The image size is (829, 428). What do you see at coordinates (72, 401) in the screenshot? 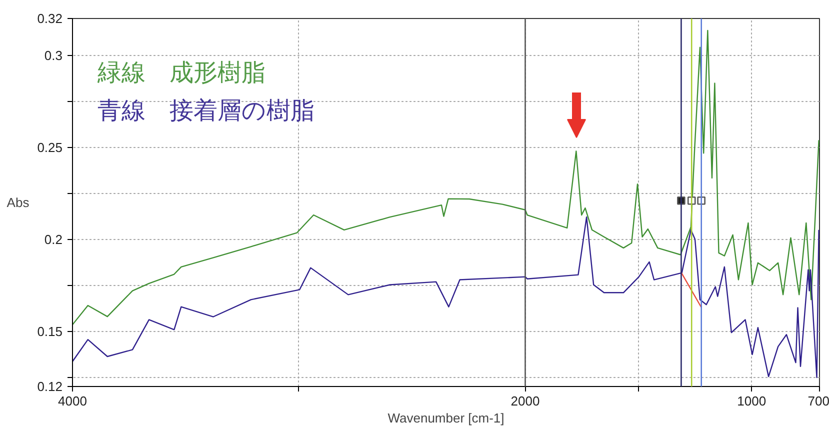
I see `x-tick-label: 4000` at bounding box center [72, 401].